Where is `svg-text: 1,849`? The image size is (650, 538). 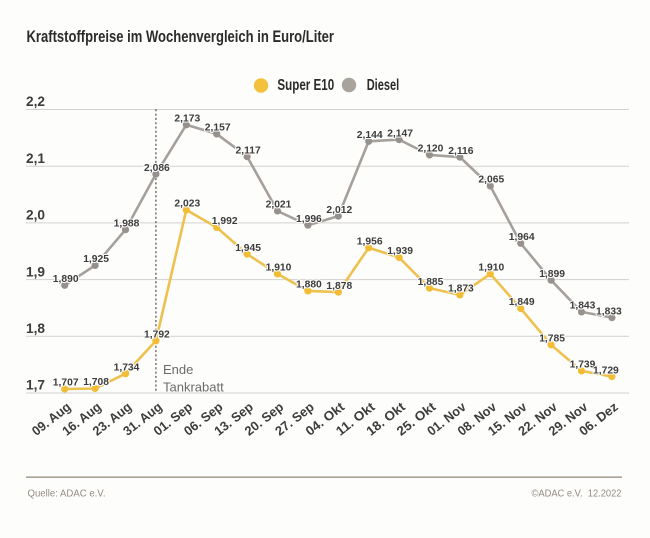
svg-text: 1,849 is located at coordinates (522, 302).